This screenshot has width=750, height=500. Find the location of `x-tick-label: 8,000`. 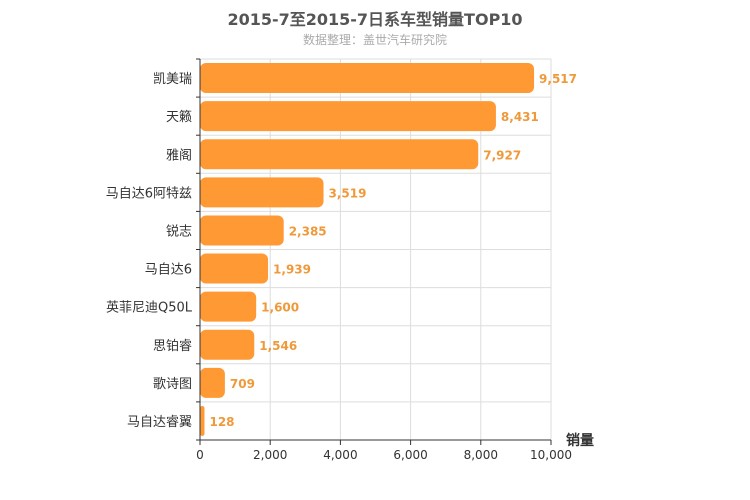

x-tick-label: 8,000 is located at coordinates (481, 455).